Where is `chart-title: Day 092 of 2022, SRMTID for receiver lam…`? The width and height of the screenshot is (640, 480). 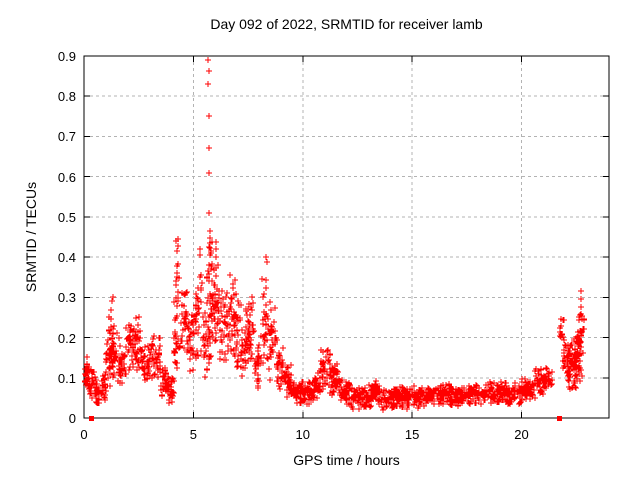 chart-title: Day 092 of 2022, SRMTID for receiver lam… is located at coordinates (346, 24).